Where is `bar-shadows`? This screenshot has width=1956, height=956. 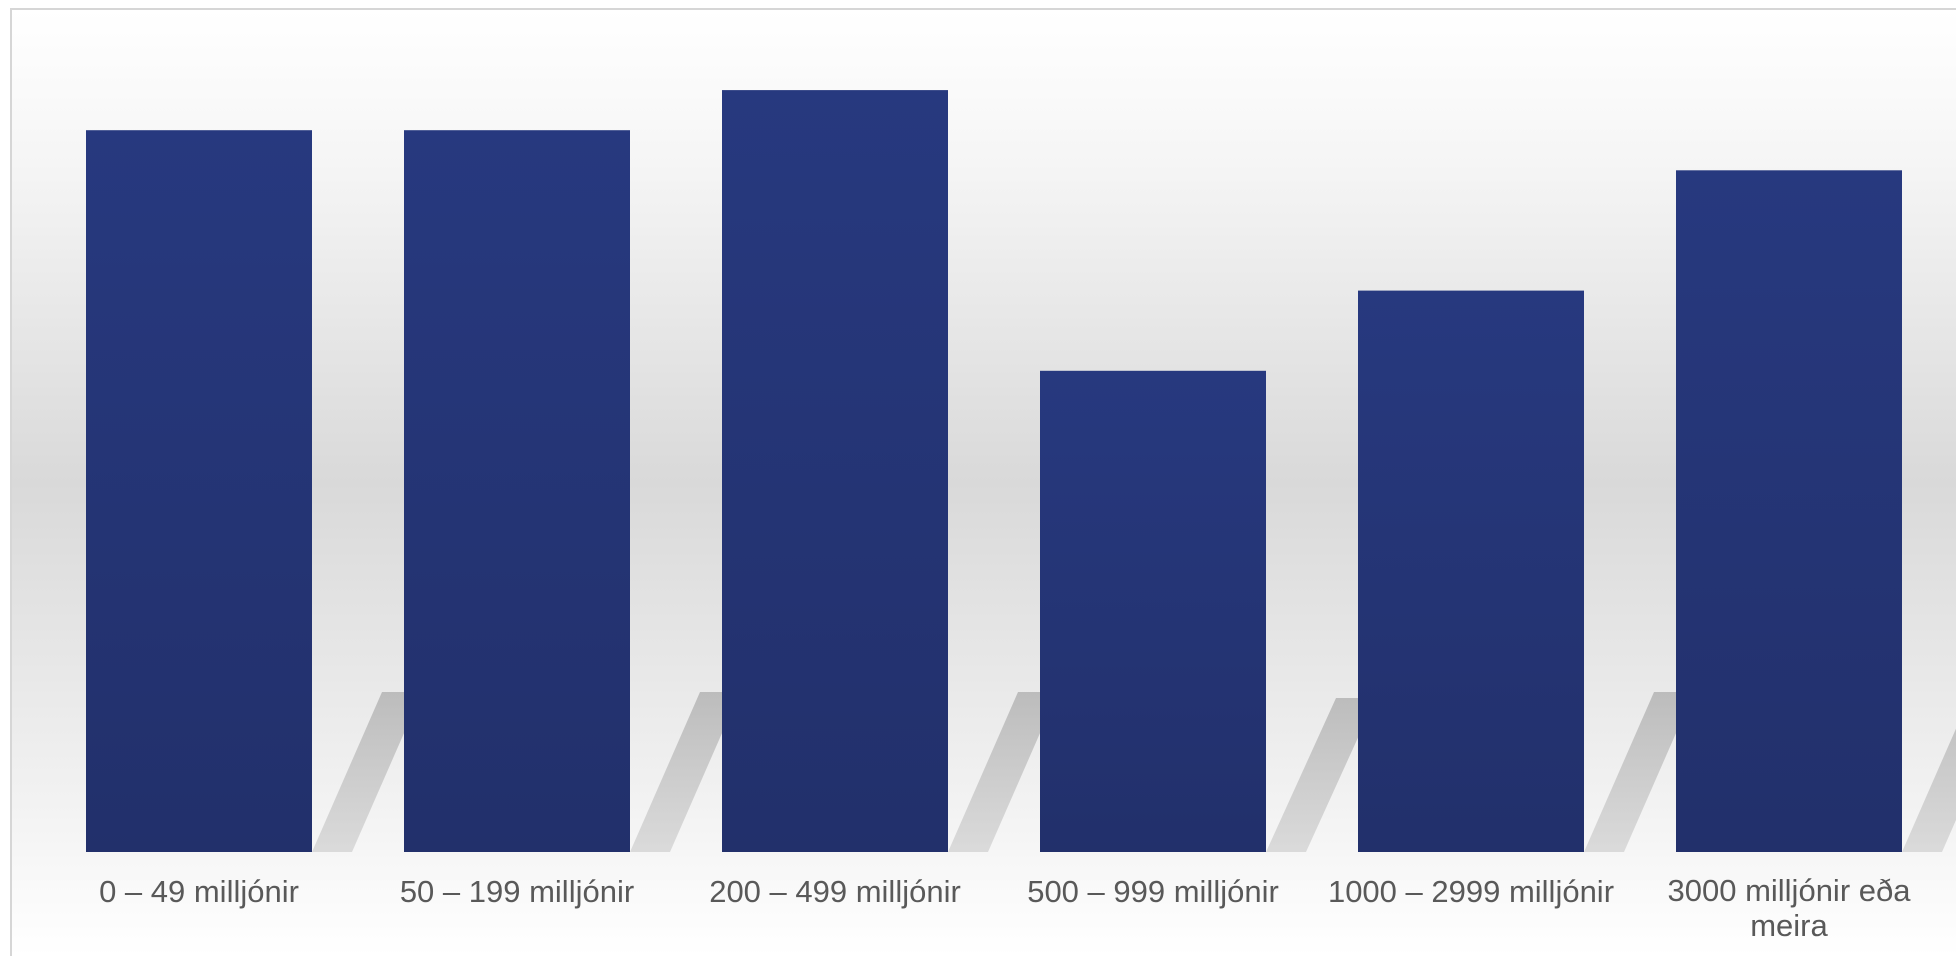 bar-shadows is located at coordinates (1134, 772).